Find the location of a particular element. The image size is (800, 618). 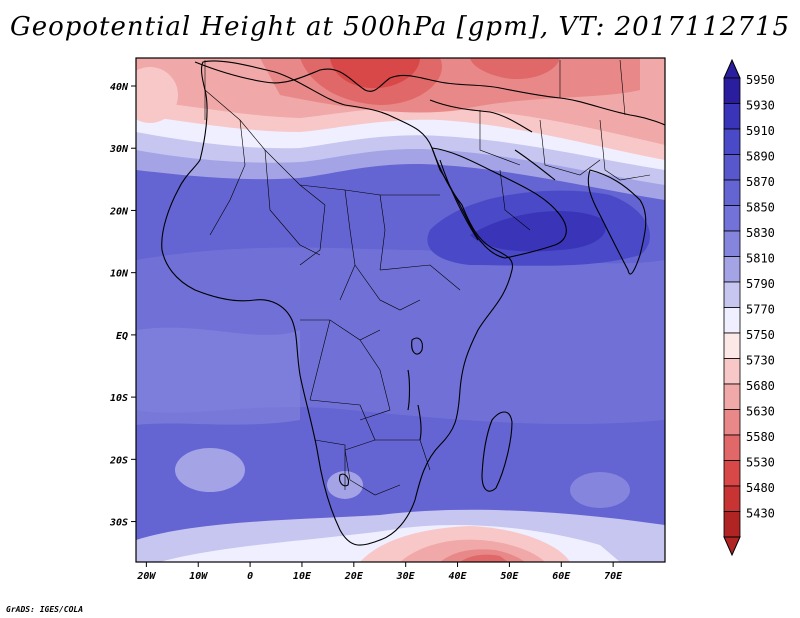

lat-tick-label: 20S is located at coordinates (118, 460).